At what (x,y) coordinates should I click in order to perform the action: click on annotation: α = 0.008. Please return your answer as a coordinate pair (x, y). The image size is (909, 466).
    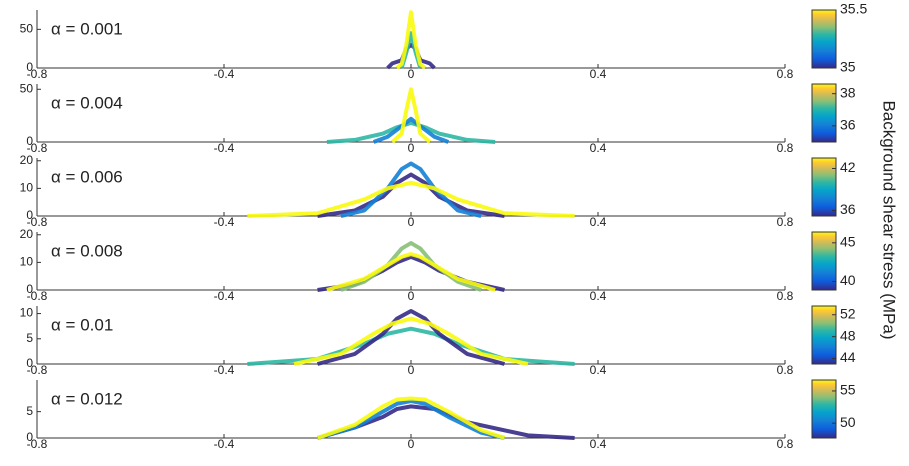
    Looking at the image, I should click on (87, 250).